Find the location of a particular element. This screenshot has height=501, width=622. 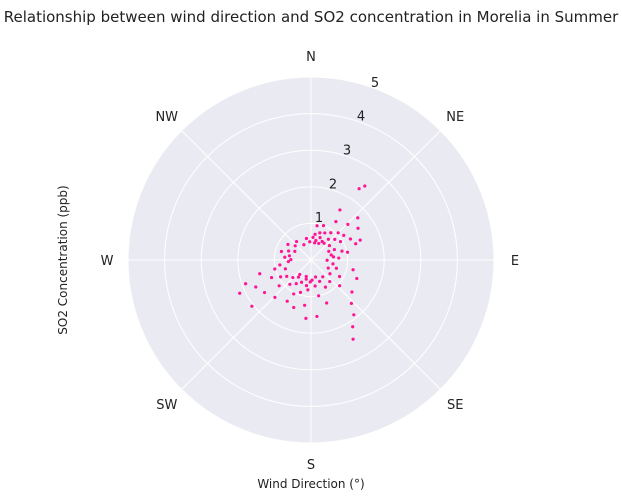

direction-label-nw: NW is located at coordinates (166, 117).